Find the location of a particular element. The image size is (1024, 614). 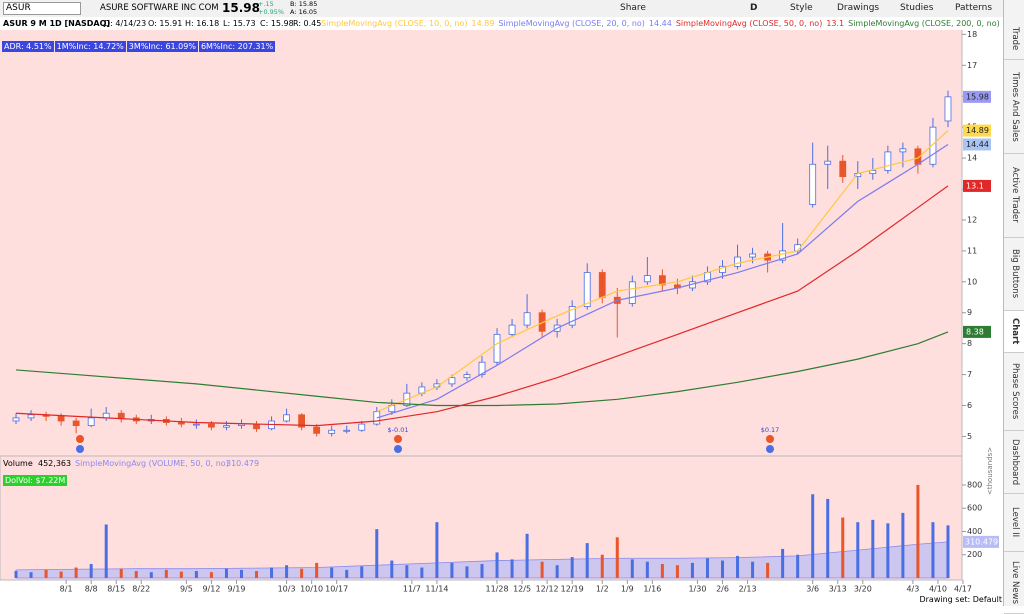

study-value: 14.89 is located at coordinates (483, 23).